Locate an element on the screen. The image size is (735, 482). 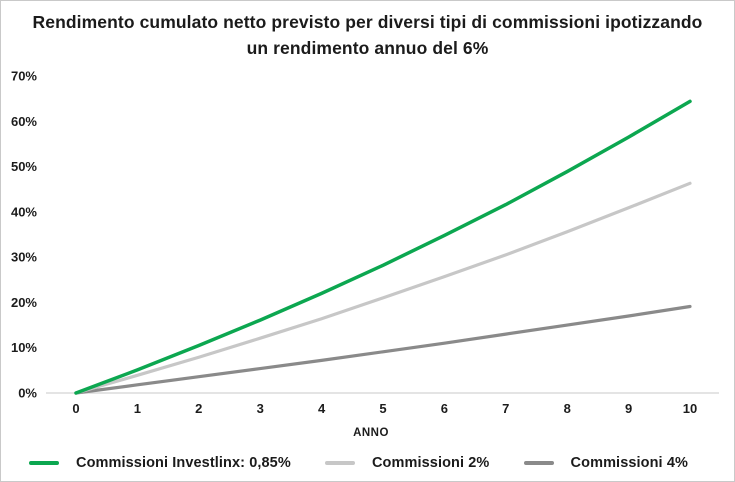
y-tick-label: 0% is located at coordinates (27, 393).